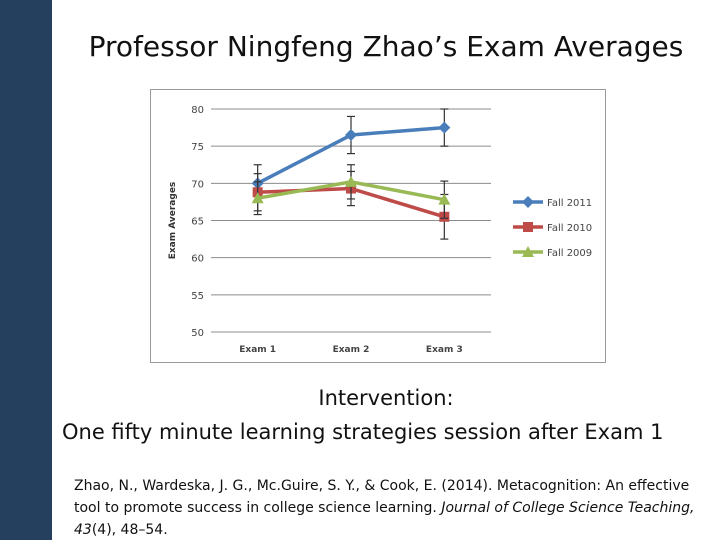 The width and height of the screenshot is (720, 541). Describe the element at coordinates (257, 350) in the screenshot. I see `x-tick-label: Exam 1` at that location.